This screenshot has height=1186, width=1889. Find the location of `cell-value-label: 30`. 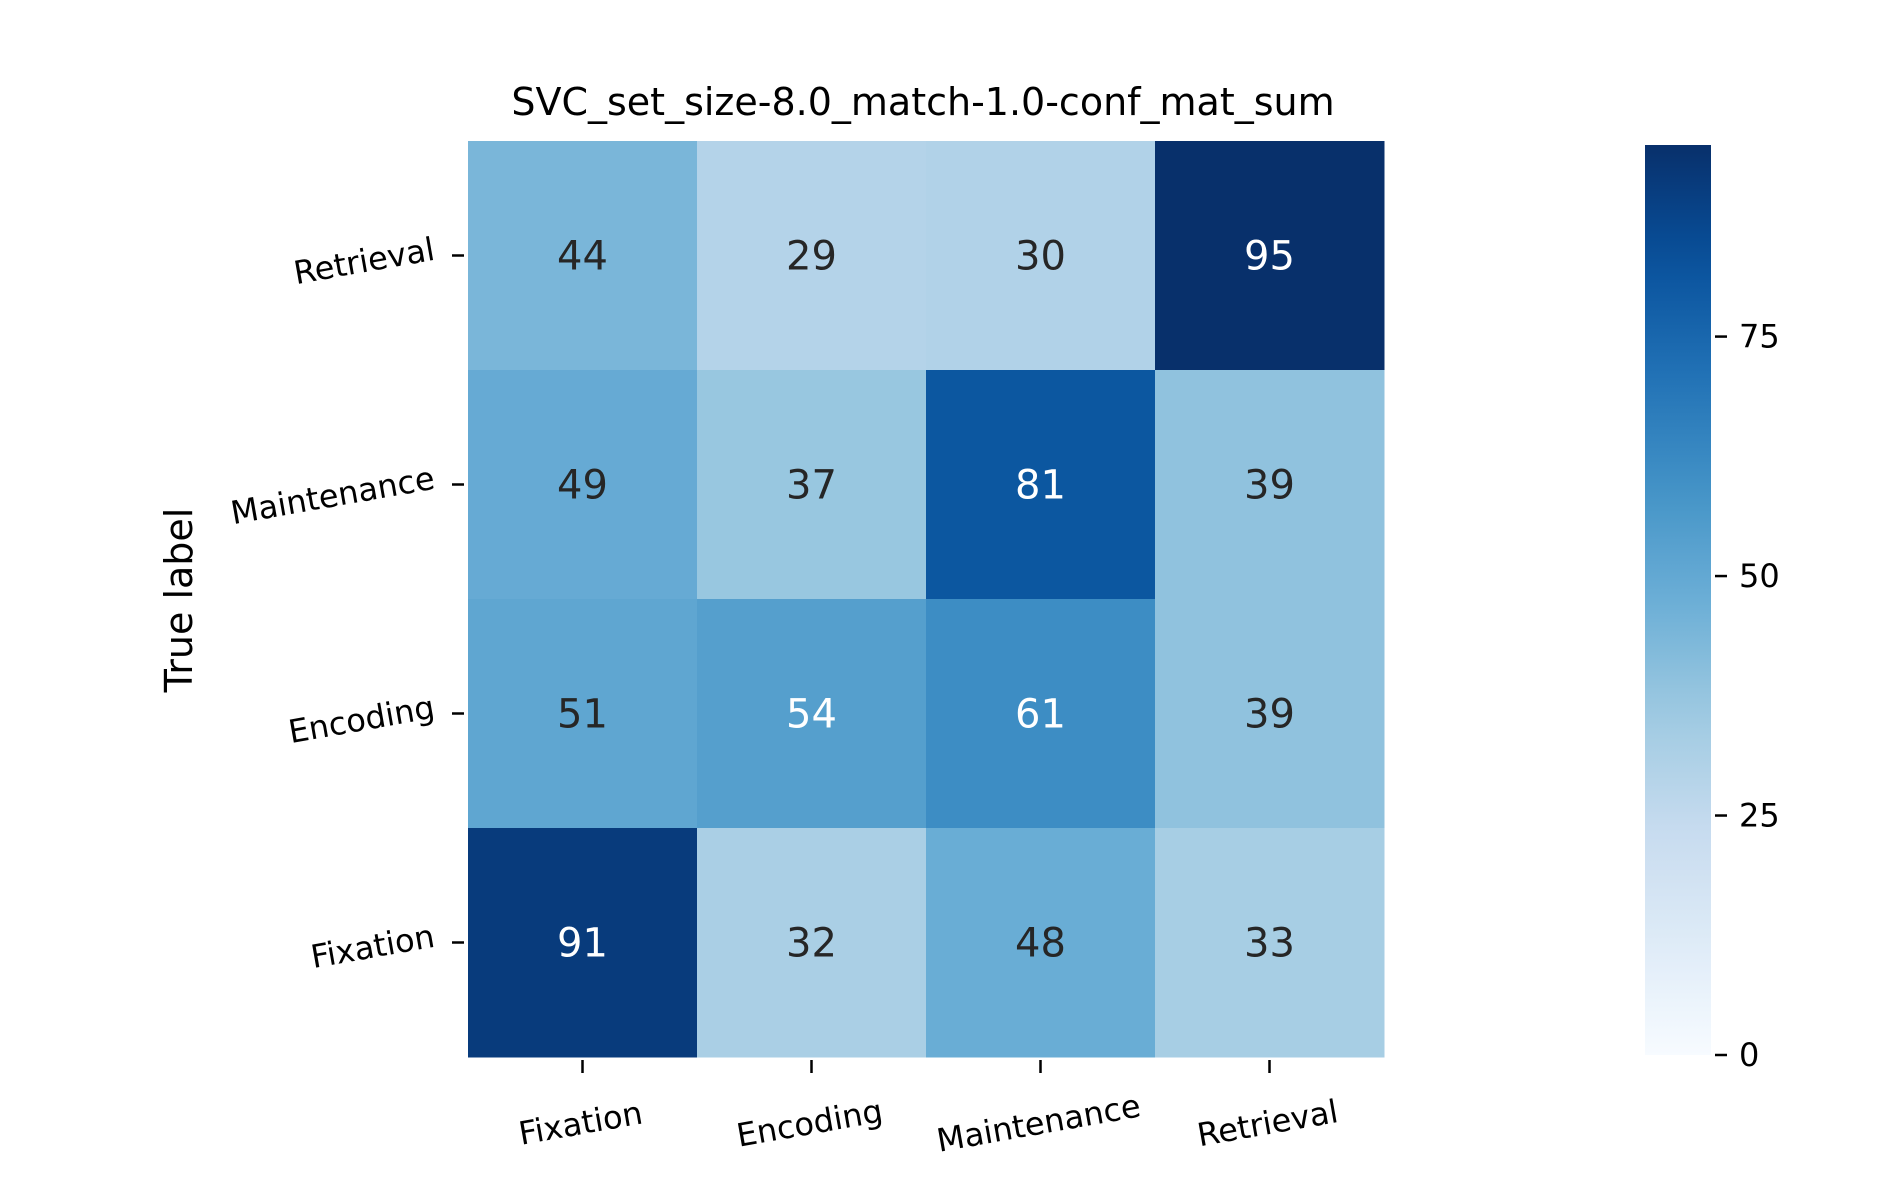

cell-value-label: 30 is located at coordinates (1040, 257).